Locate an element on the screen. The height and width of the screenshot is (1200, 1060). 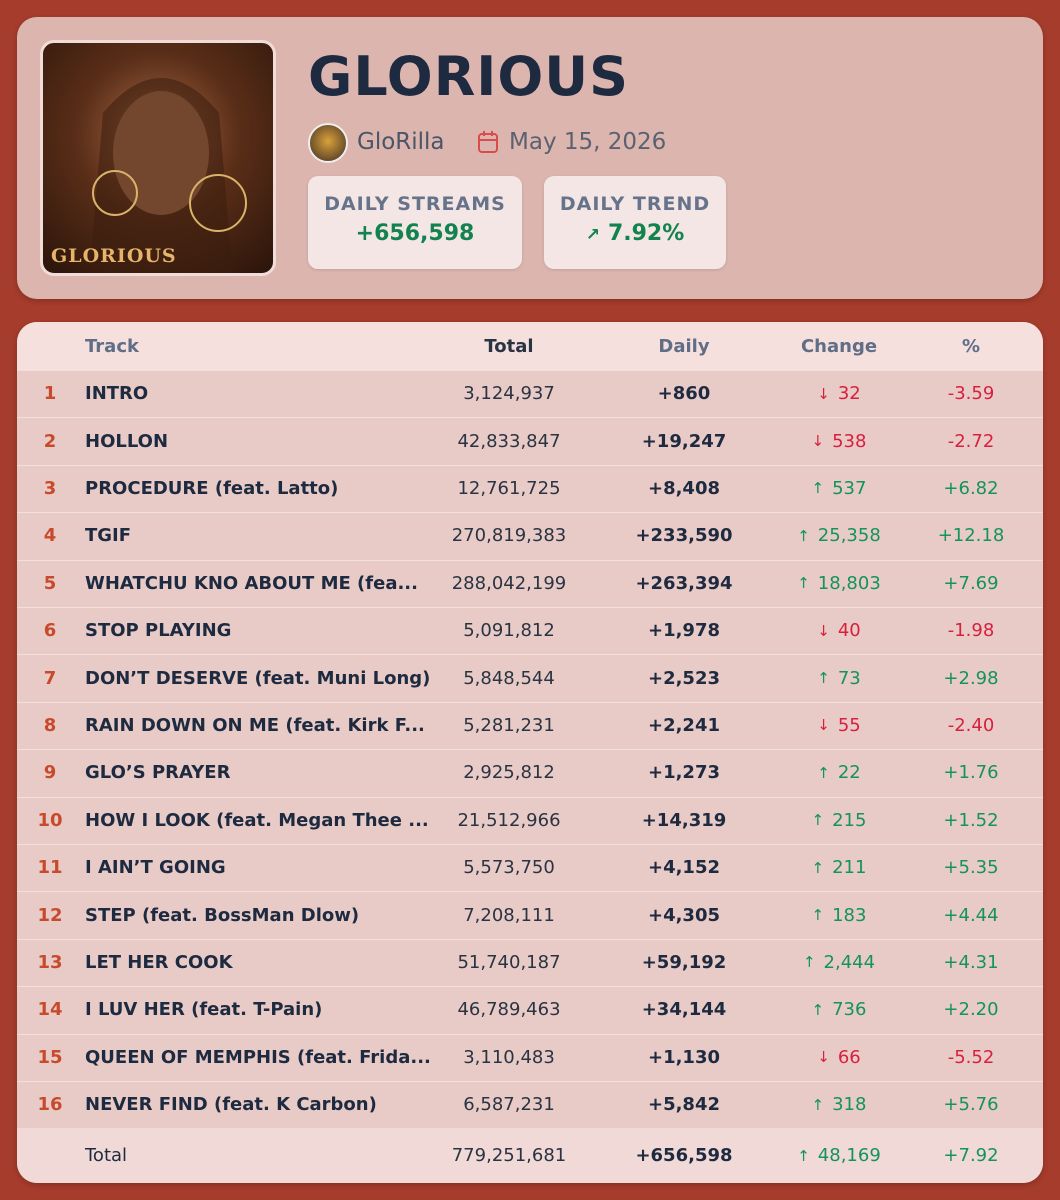
daily-streams: +2,241 is located at coordinates (684, 725).